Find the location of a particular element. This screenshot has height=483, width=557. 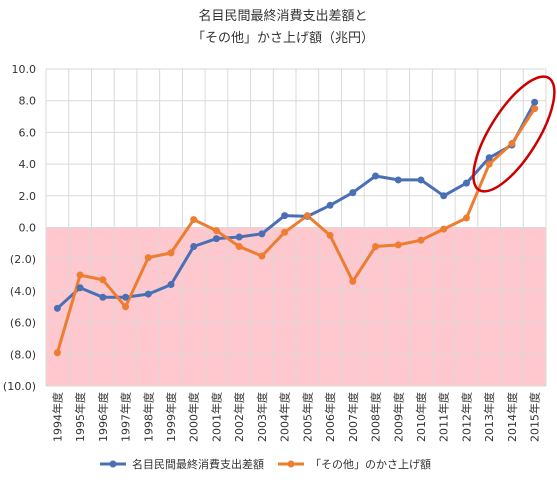

x-tick-label: 2008年度 is located at coordinates (376, 417).